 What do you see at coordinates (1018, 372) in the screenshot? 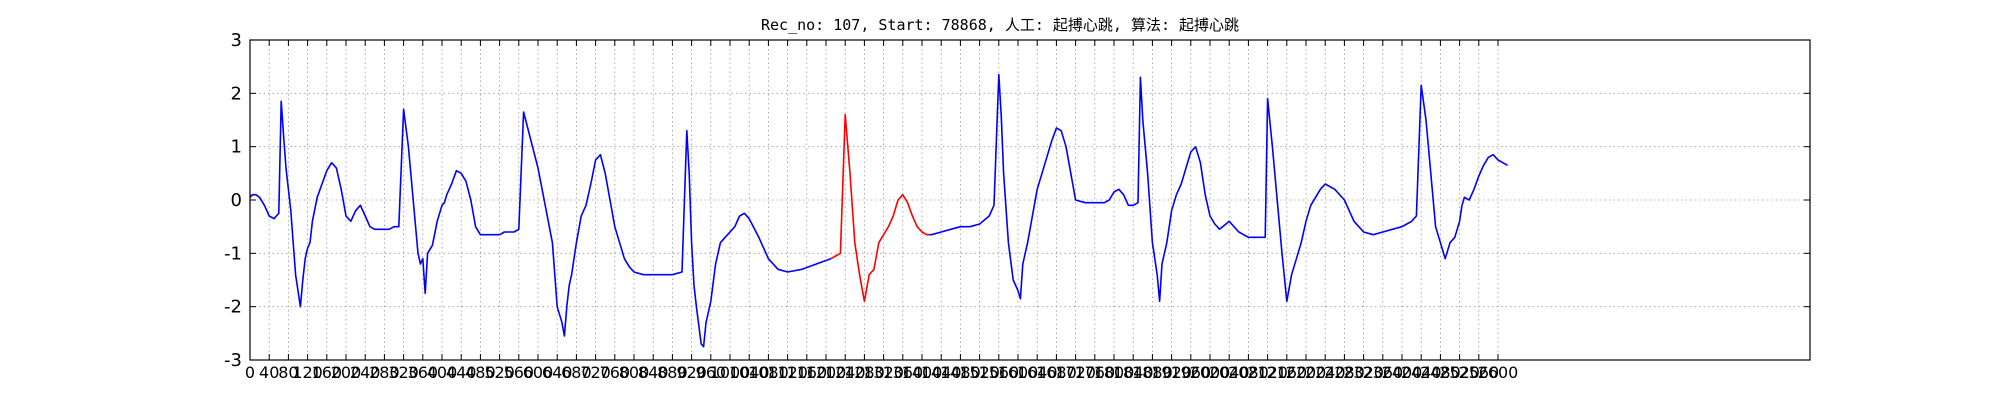
I see `x-tick-label: 1600` at bounding box center [1018, 372].